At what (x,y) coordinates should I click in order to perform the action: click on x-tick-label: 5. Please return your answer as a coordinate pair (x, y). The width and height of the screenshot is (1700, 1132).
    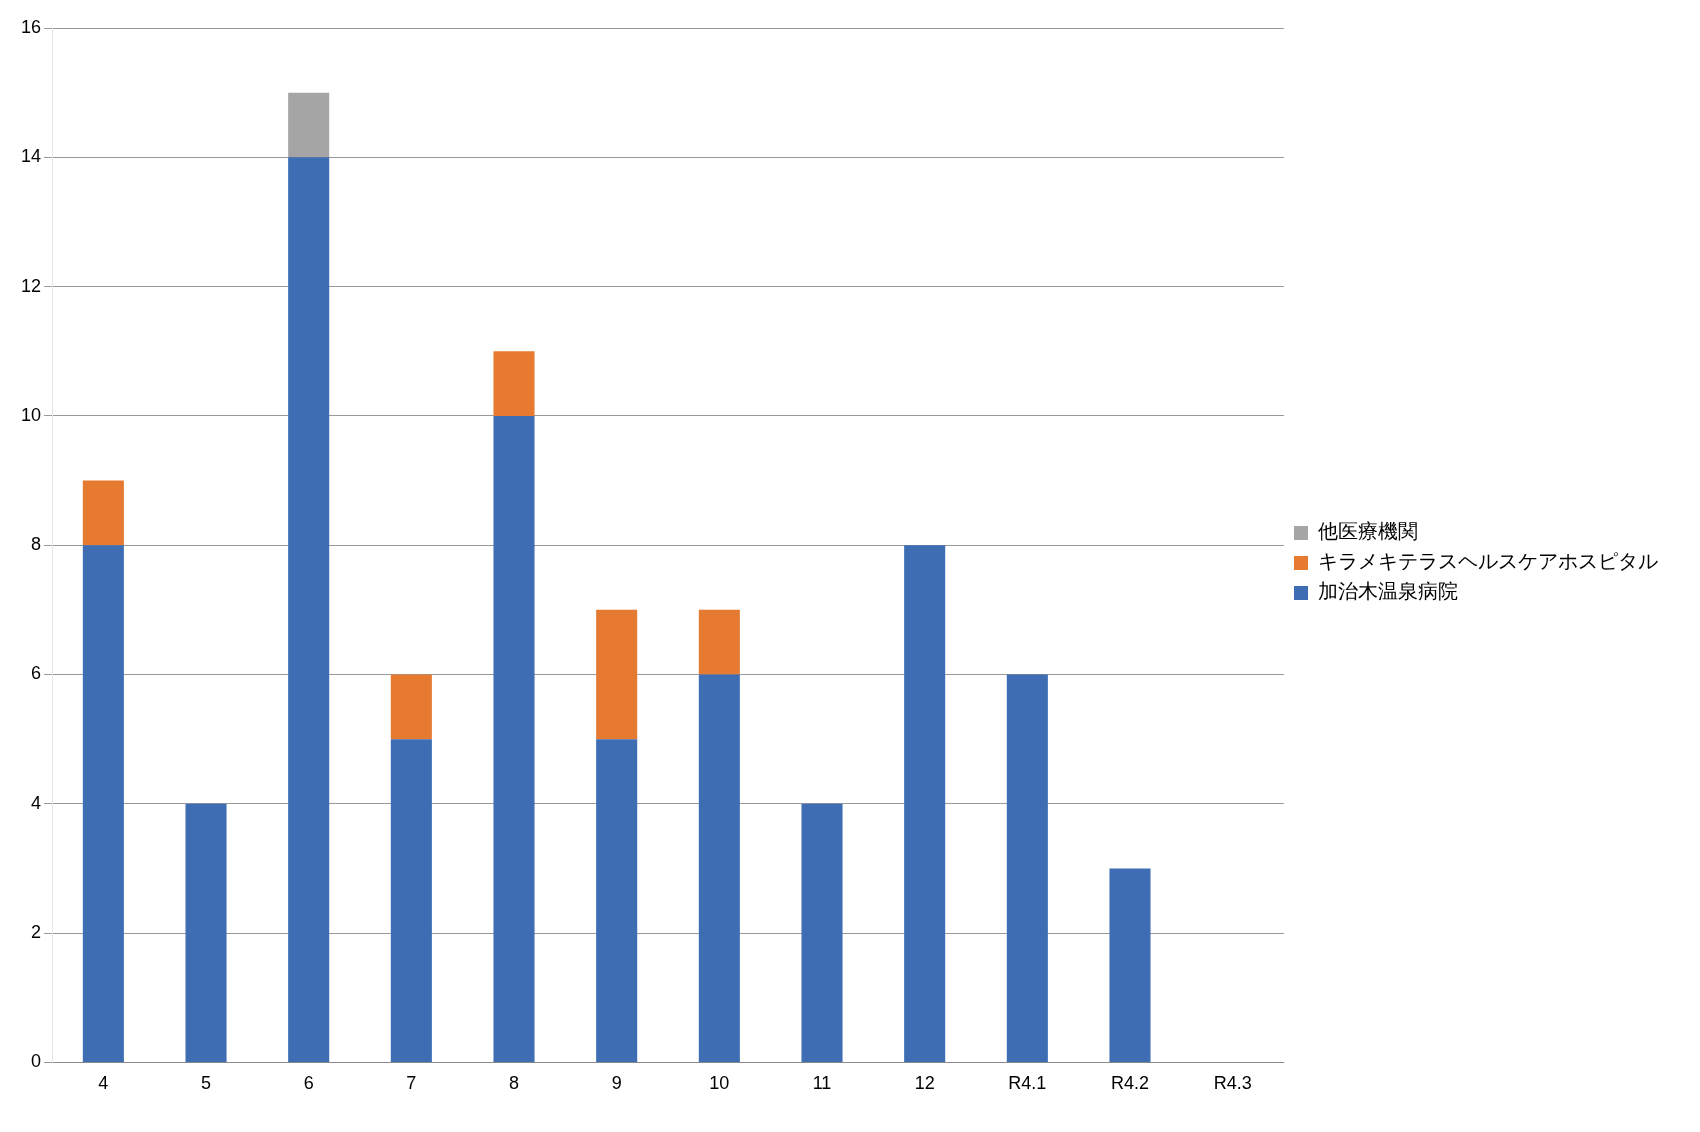
    Looking at the image, I should click on (206, 1083).